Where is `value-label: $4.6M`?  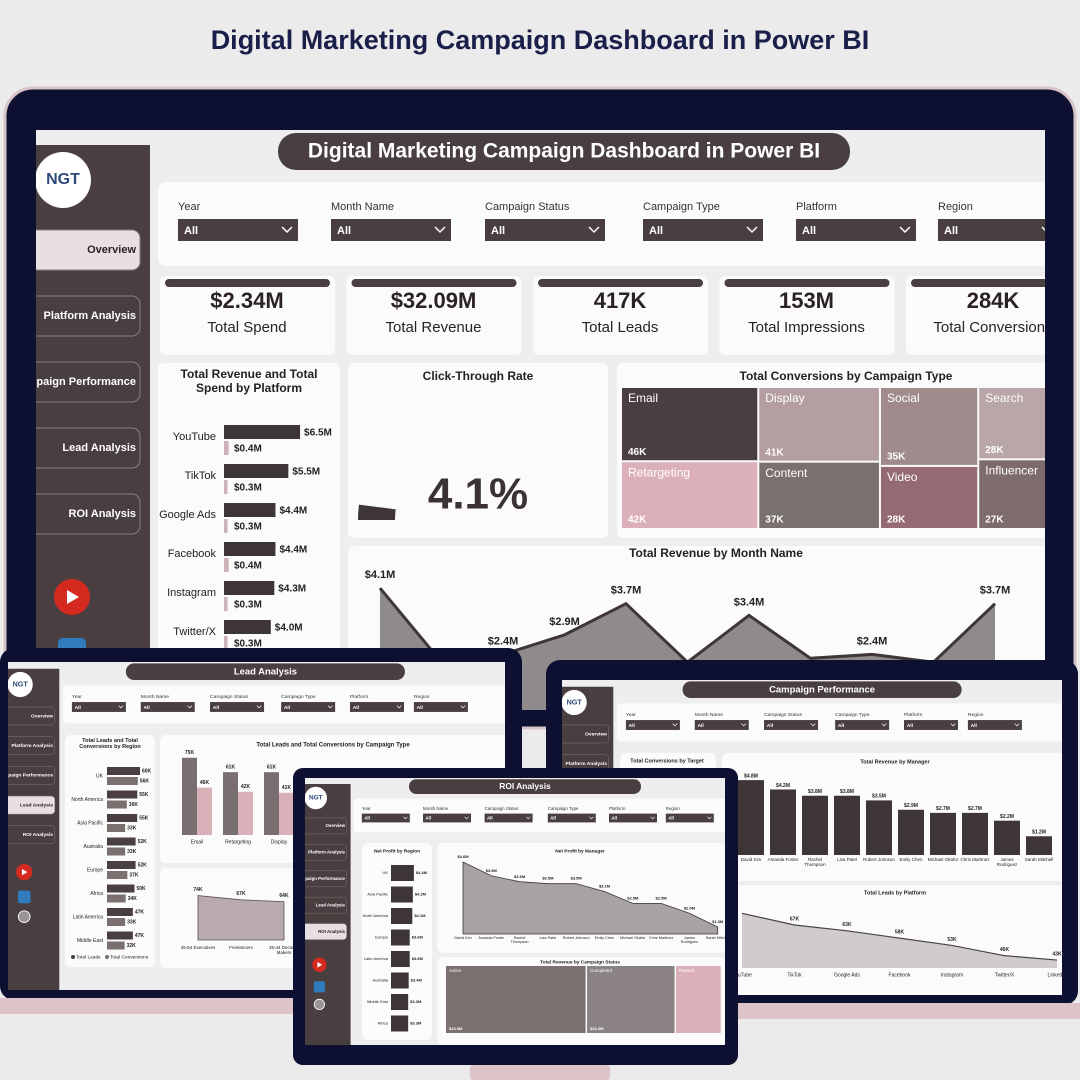
value-label: $4.6M is located at coordinates (463, 856).